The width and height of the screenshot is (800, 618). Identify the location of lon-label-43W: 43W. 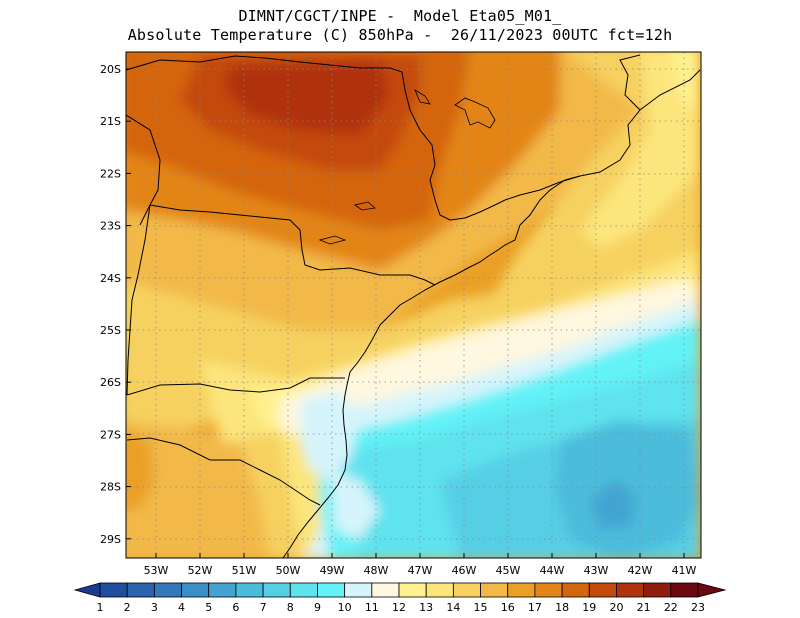
(596, 570).